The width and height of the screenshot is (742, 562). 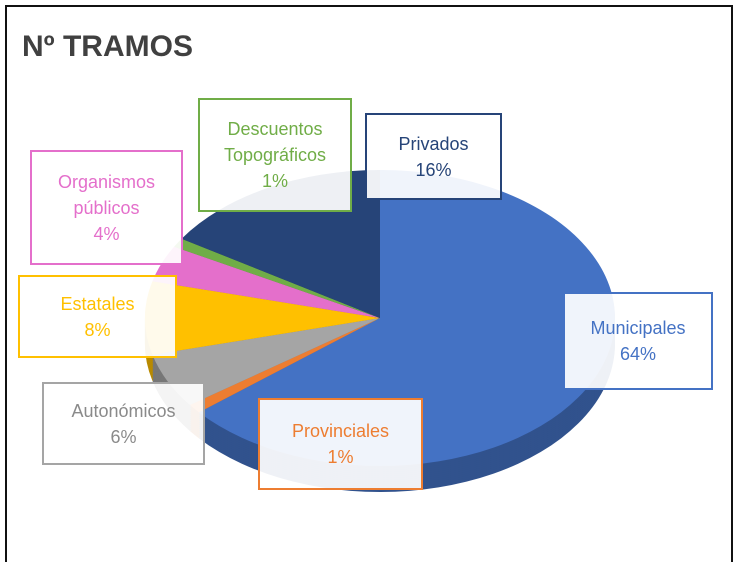 What do you see at coordinates (97, 316) in the screenshot?
I see `data-label: Estatales 8%` at bounding box center [97, 316].